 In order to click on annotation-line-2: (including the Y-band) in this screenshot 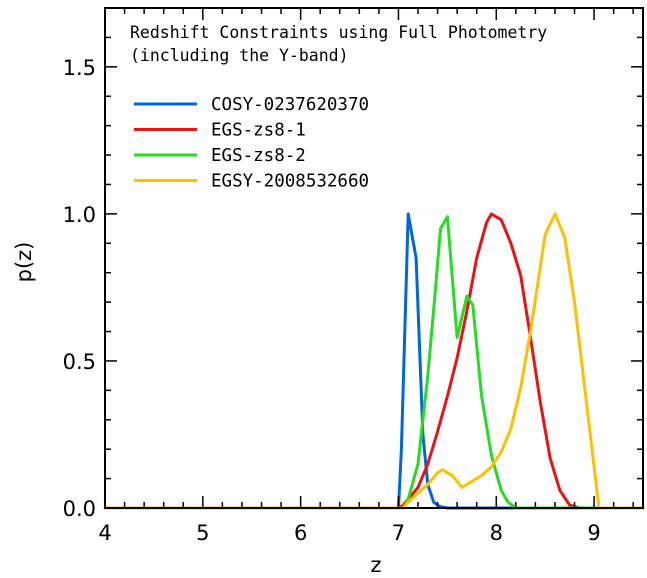, I will do `click(239, 55)`.